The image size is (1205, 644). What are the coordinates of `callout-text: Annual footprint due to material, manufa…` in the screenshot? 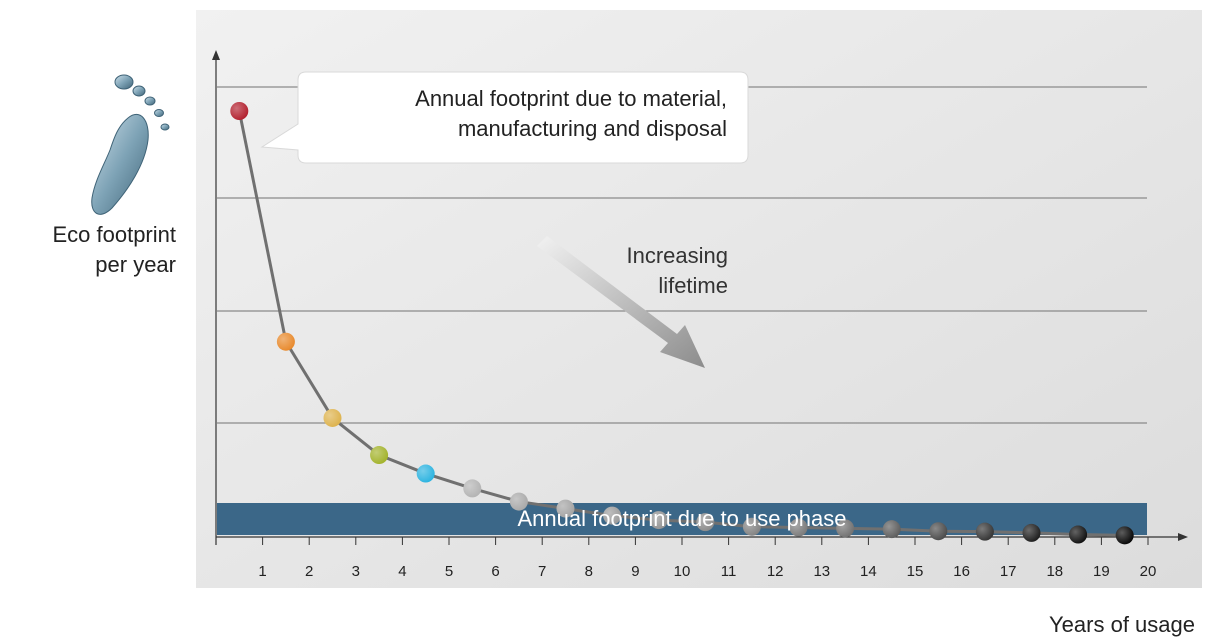 It's located at (571, 113).